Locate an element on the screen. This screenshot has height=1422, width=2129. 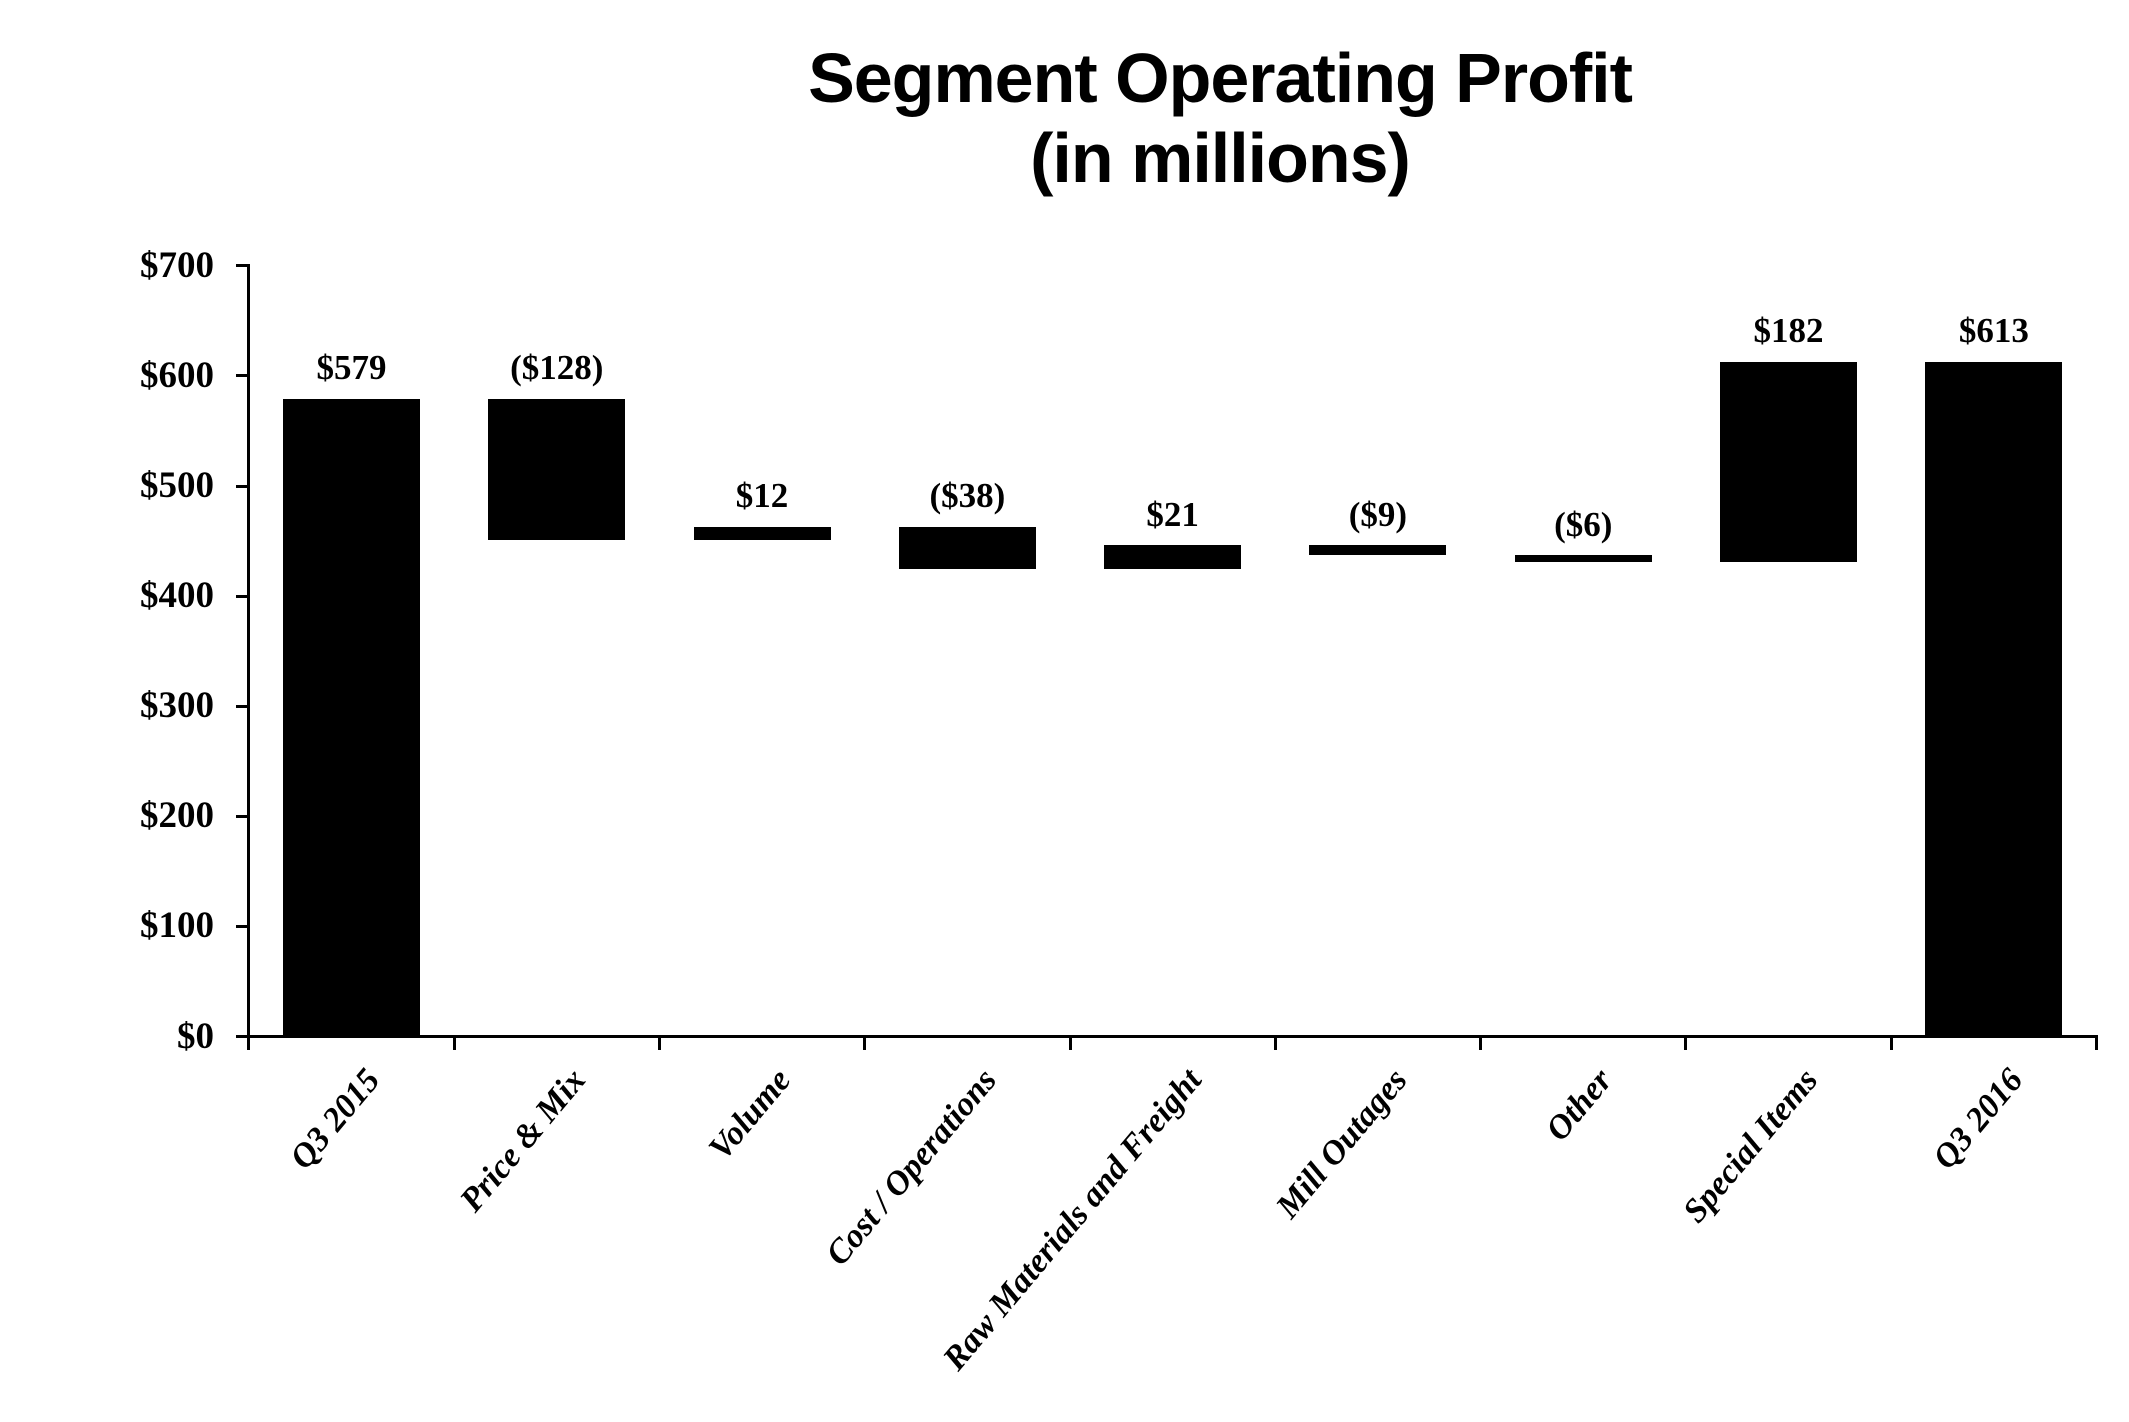
bar-value-label: ($6) is located at coordinates (1583, 524).